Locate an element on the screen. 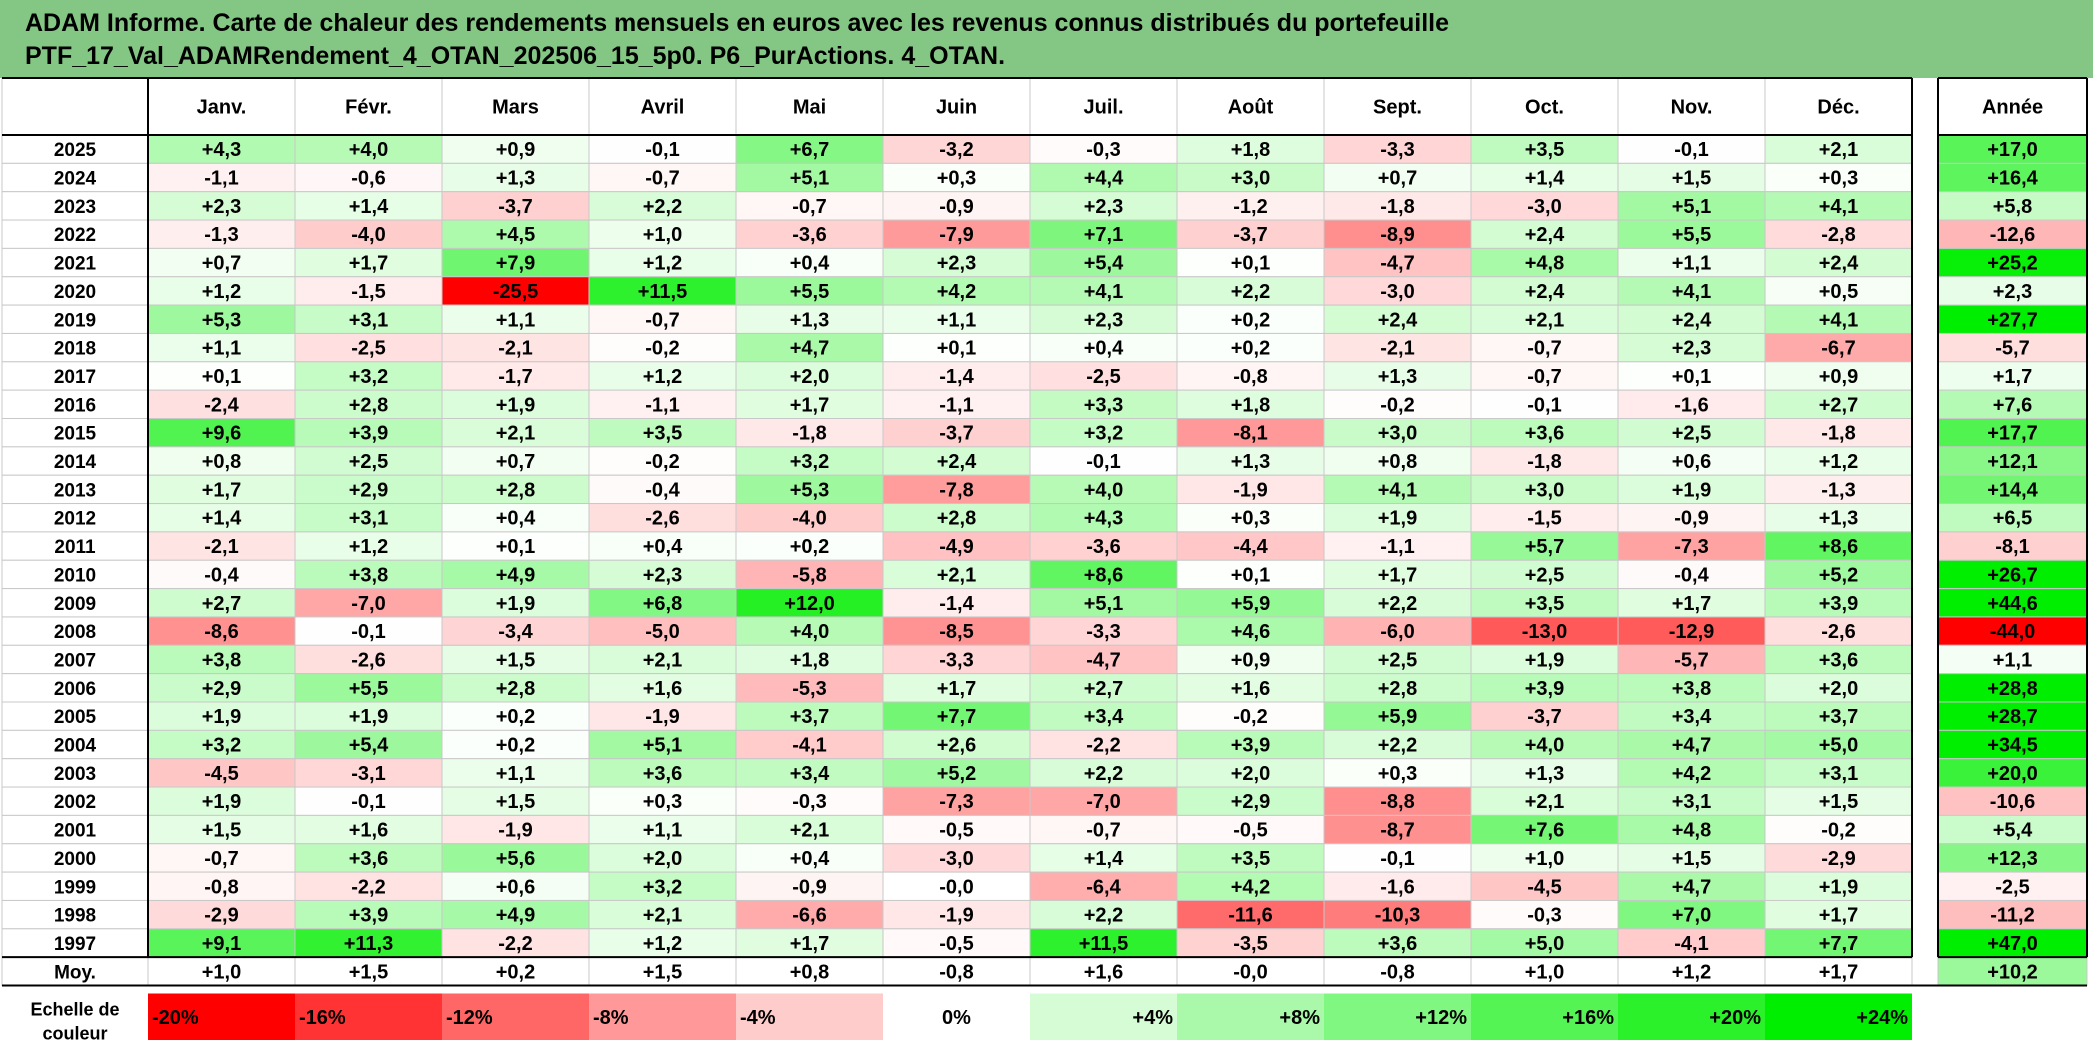 The width and height of the screenshot is (2093, 1043). color-scale-step-5-bg is located at coordinates (809, 1016).